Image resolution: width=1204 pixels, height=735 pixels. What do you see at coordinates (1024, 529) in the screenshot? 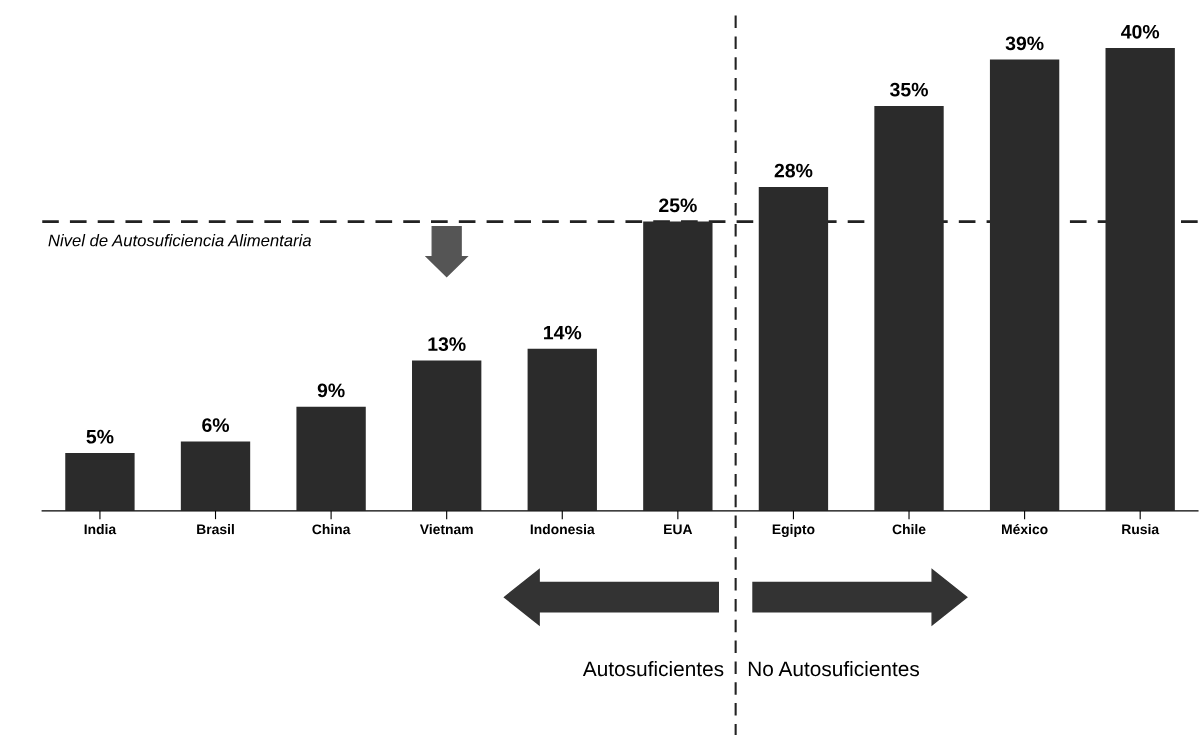
I see `x-tick-label: México` at bounding box center [1024, 529].